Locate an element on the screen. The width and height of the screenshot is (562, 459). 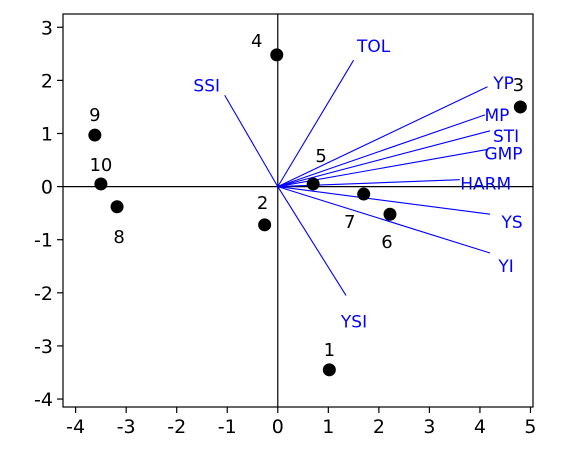
vector-label-mp: MP is located at coordinates (497, 116).